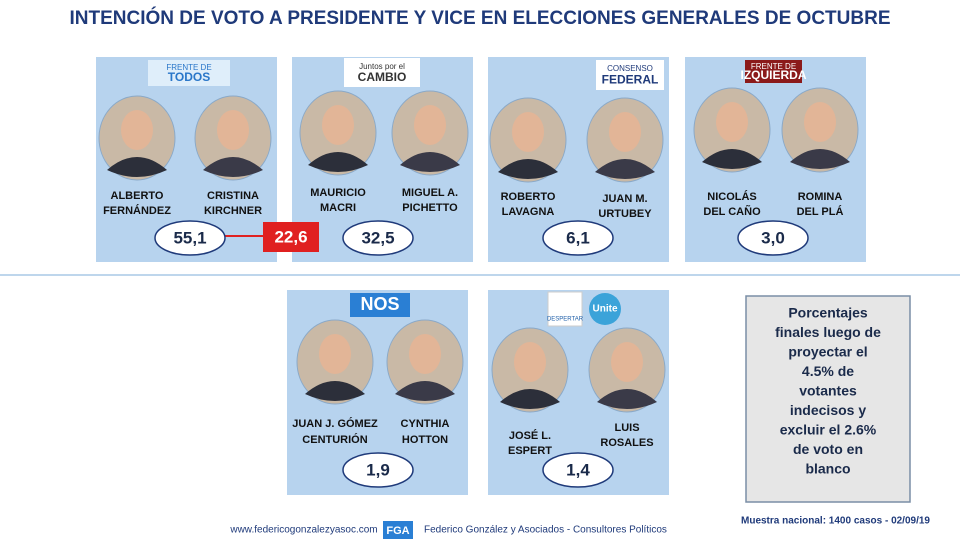  I want to click on party-logo-text: CAMBIO, so click(382, 77).